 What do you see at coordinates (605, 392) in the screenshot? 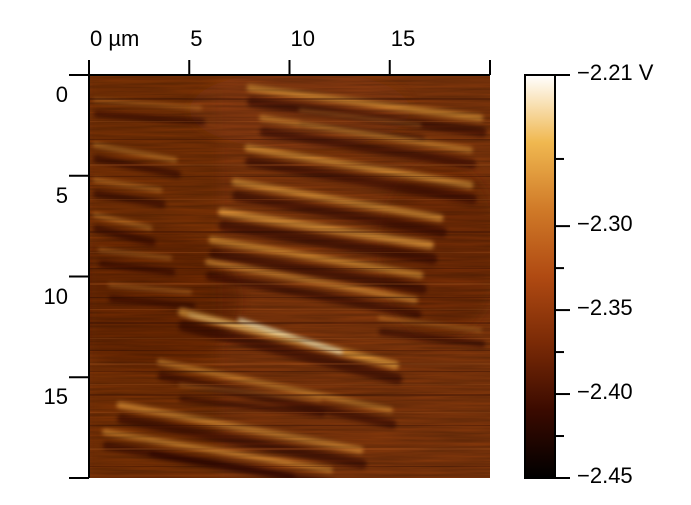
I see `colorbar-tick-label: −2.40` at bounding box center [605, 392].